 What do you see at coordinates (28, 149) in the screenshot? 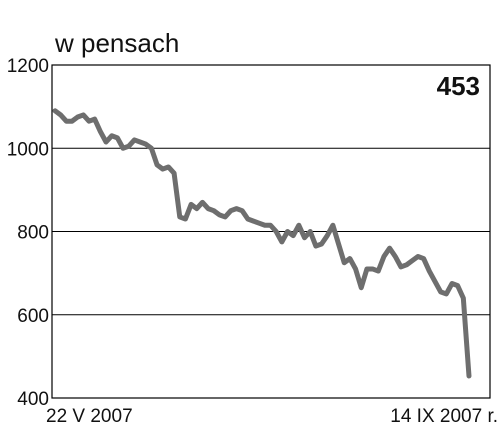
I see `y-tick-label: 1000` at bounding box center [28, 149].